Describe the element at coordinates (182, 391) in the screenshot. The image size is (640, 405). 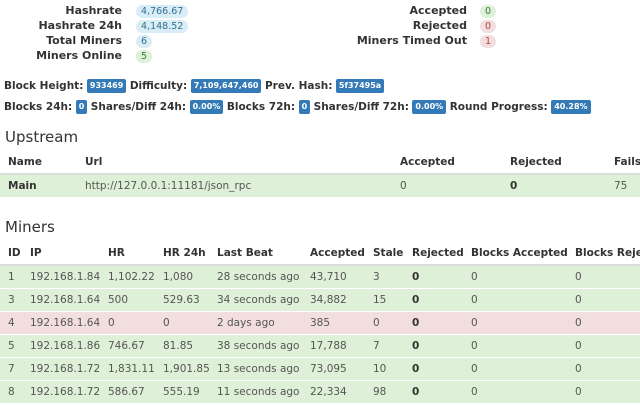
I see `miner-cell-hr24: 555.19` at that location.